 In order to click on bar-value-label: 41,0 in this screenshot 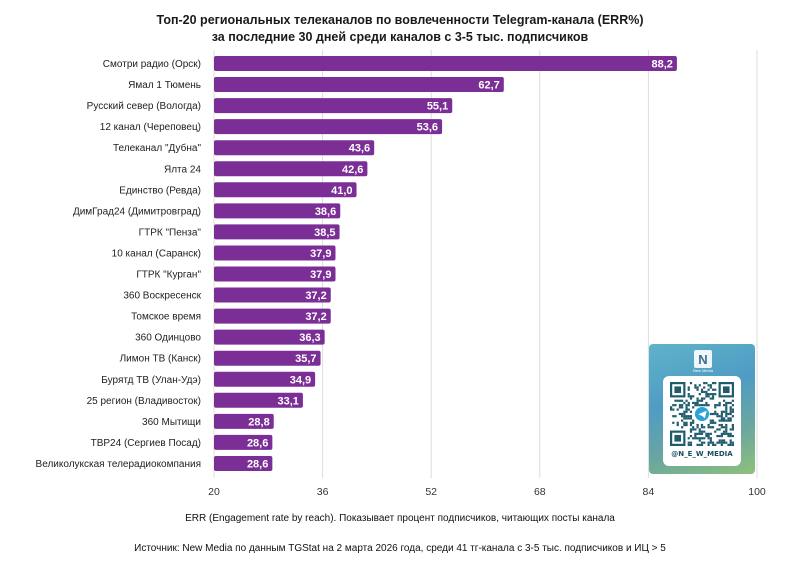, I will do `click(341, 191)`.